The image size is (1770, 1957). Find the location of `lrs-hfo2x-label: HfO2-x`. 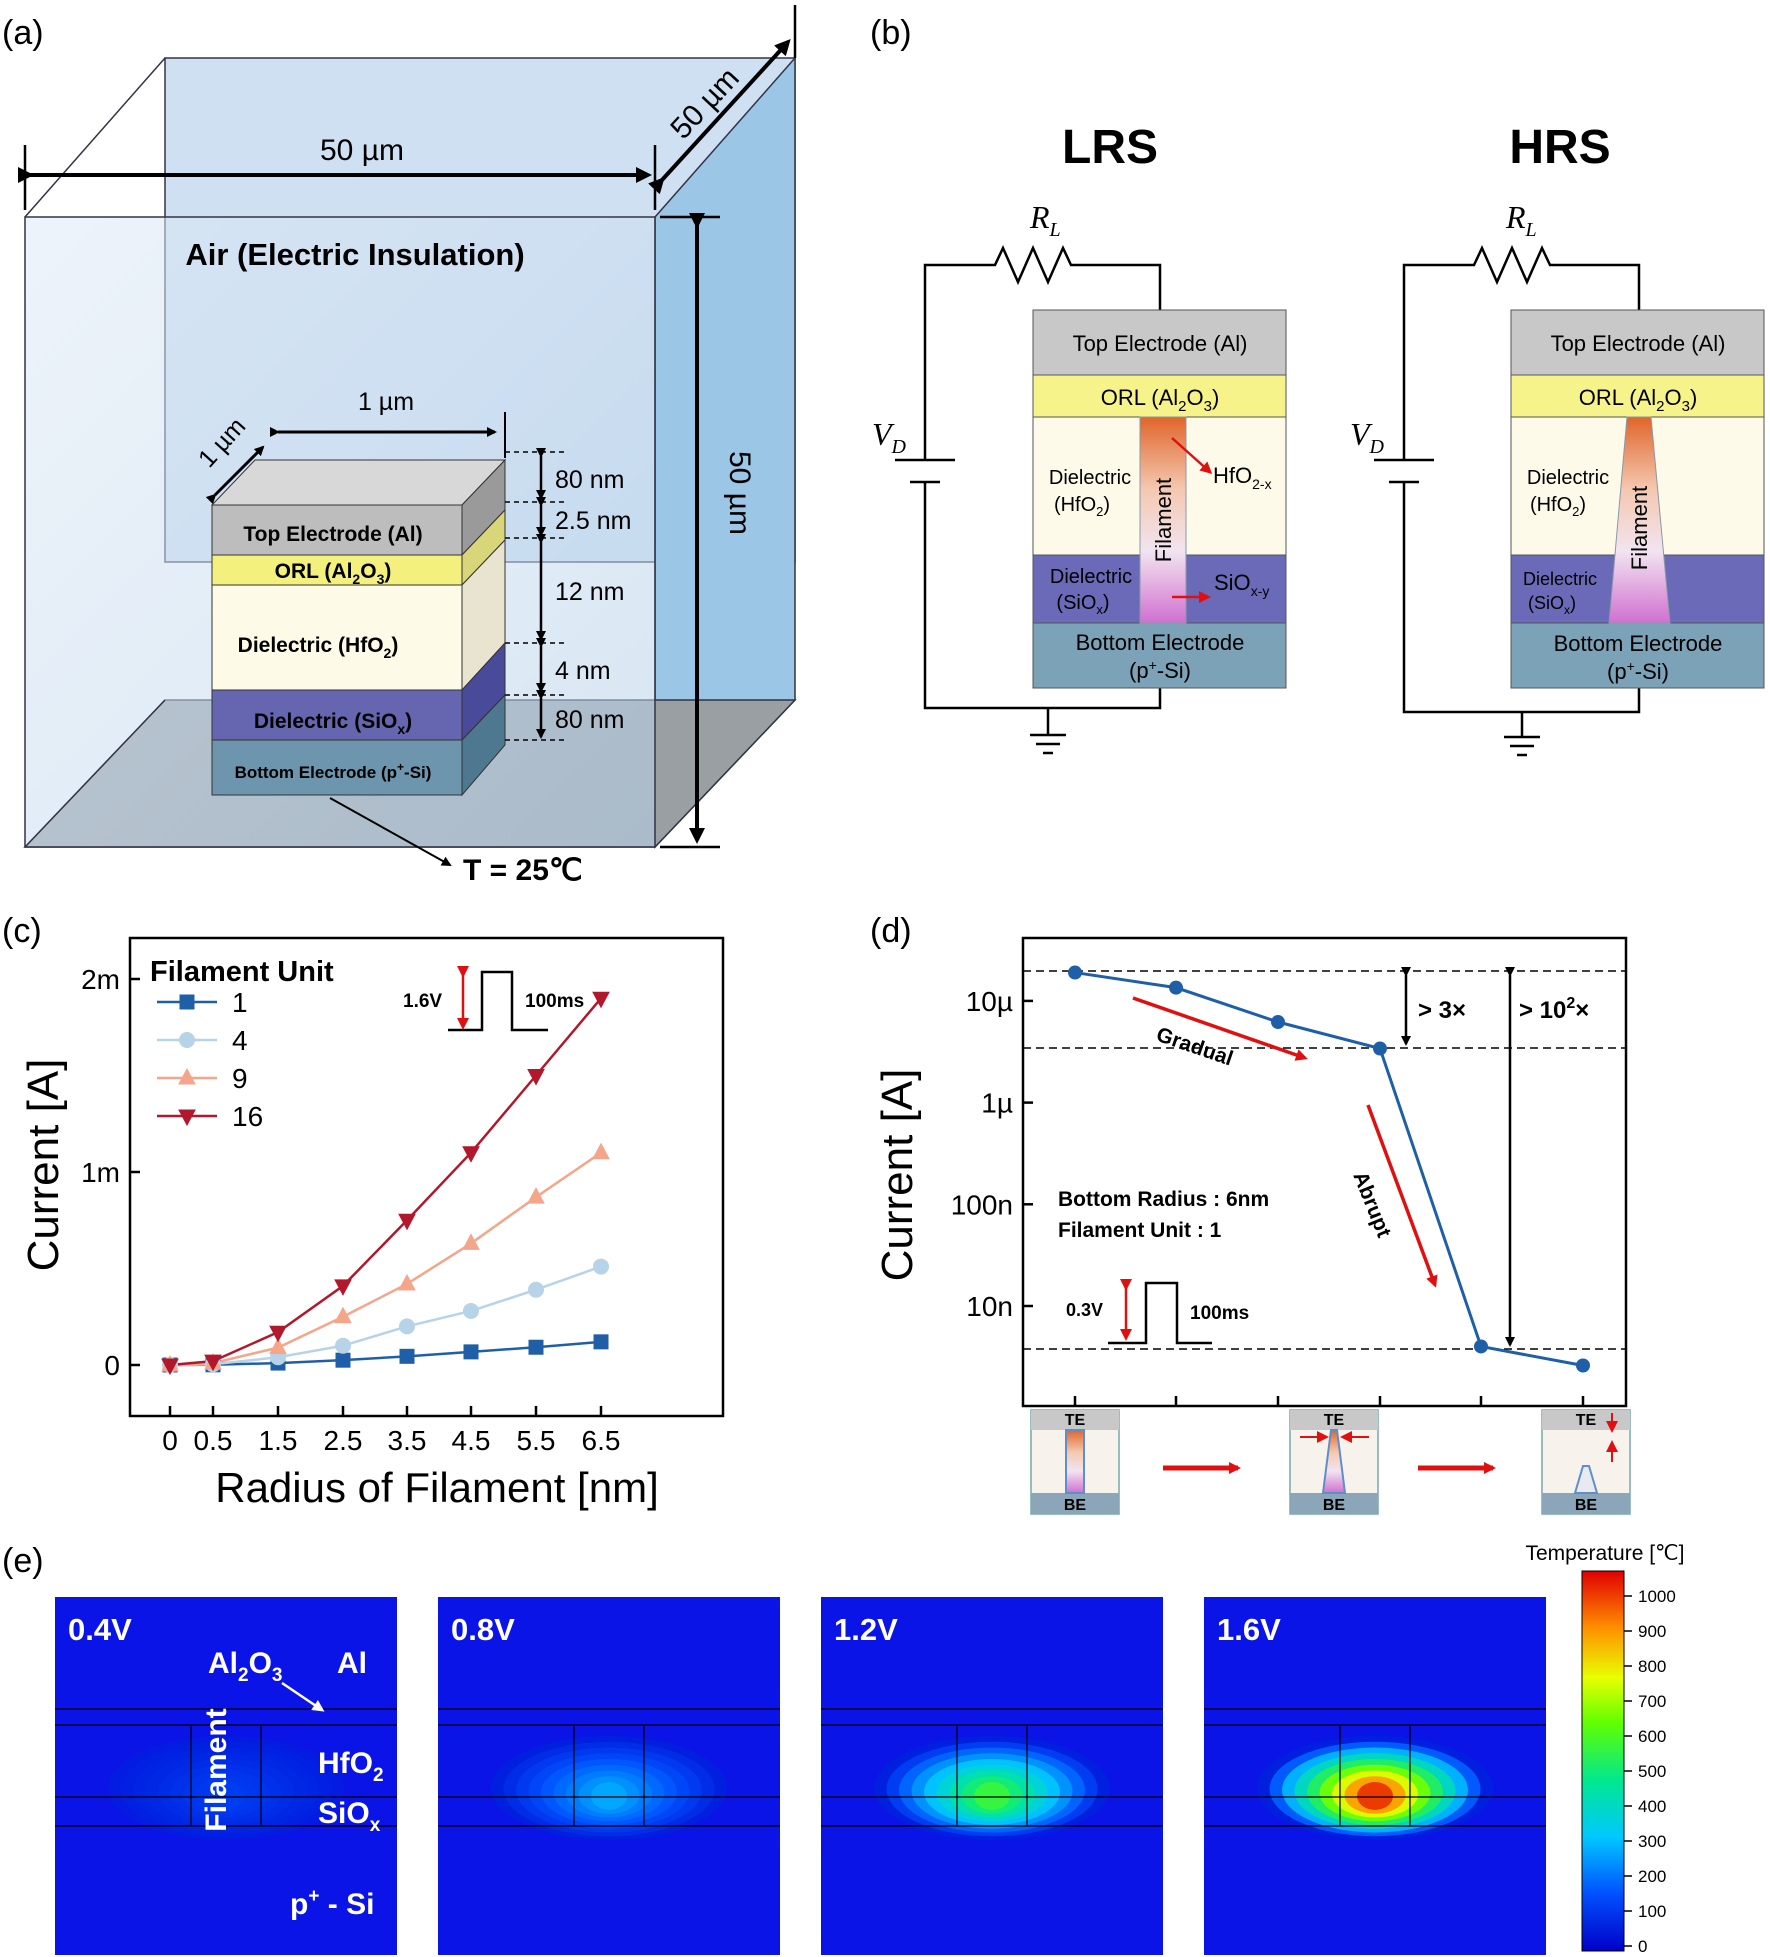

lrs-hfo2x-label: HfO2-x is located at coordinates (1242, 477).